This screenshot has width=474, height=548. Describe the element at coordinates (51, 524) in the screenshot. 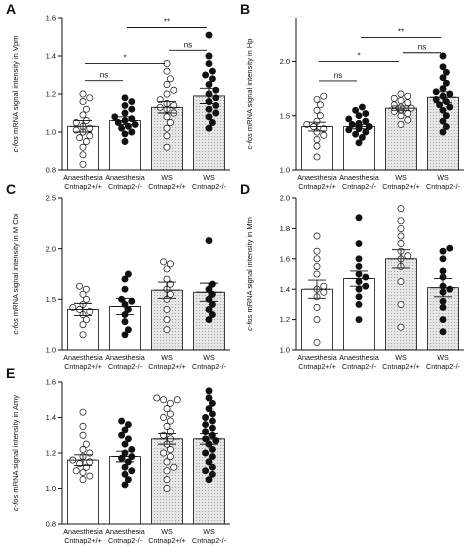

I see `y-tick-label: 0.8` at that location.